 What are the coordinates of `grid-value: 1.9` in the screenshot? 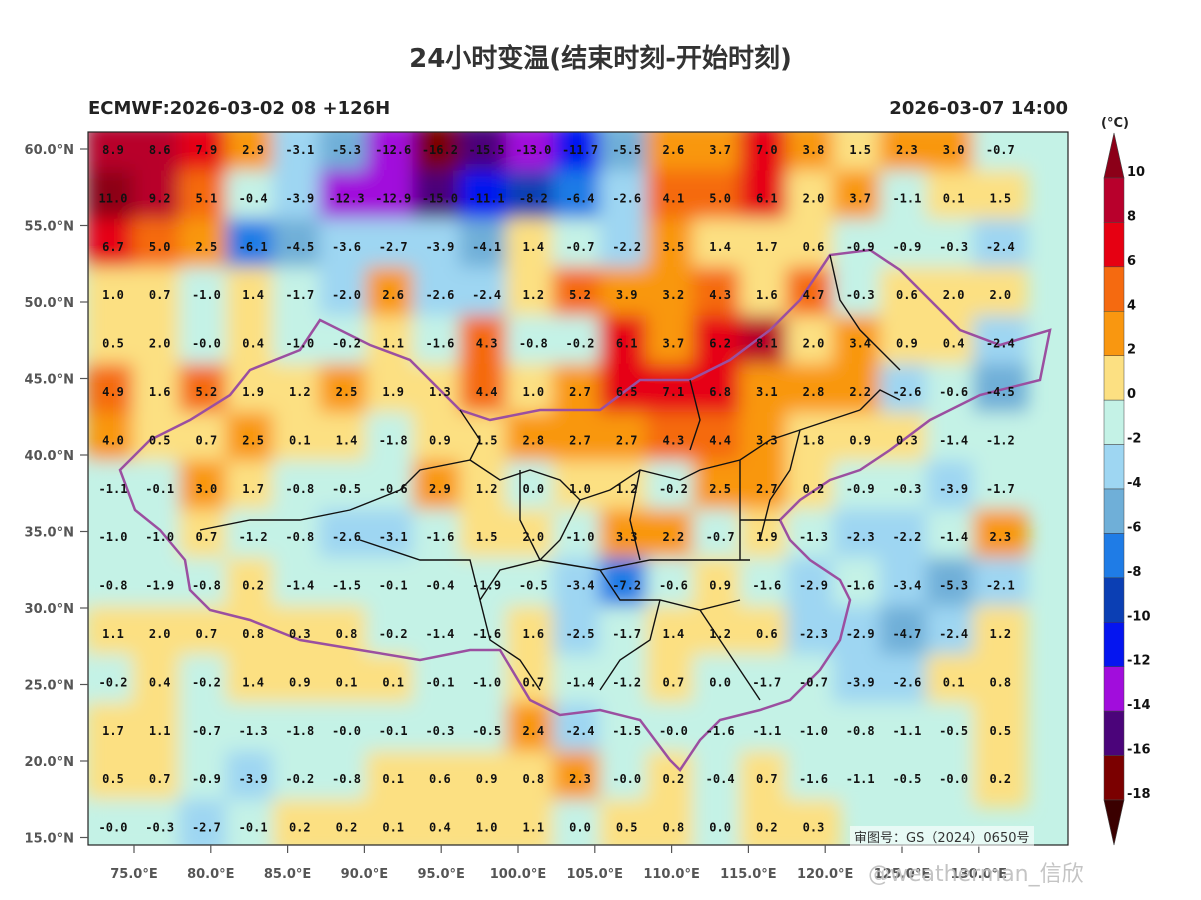 It's located at (253, 392).